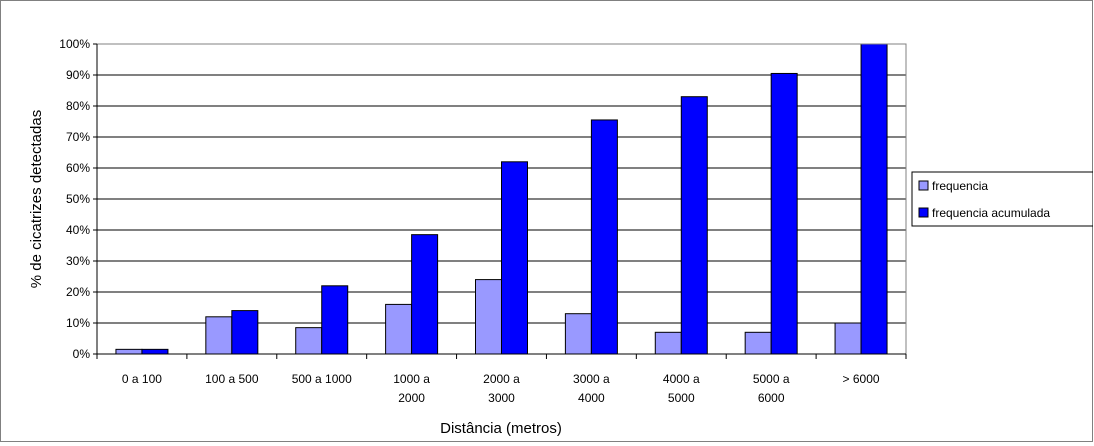 The height and width of the screenshot is (446, 1094). Describe the element at coordinates (681, 388) in the screenshot. I see `x-tick-label: 4000 a 5000` at that location.